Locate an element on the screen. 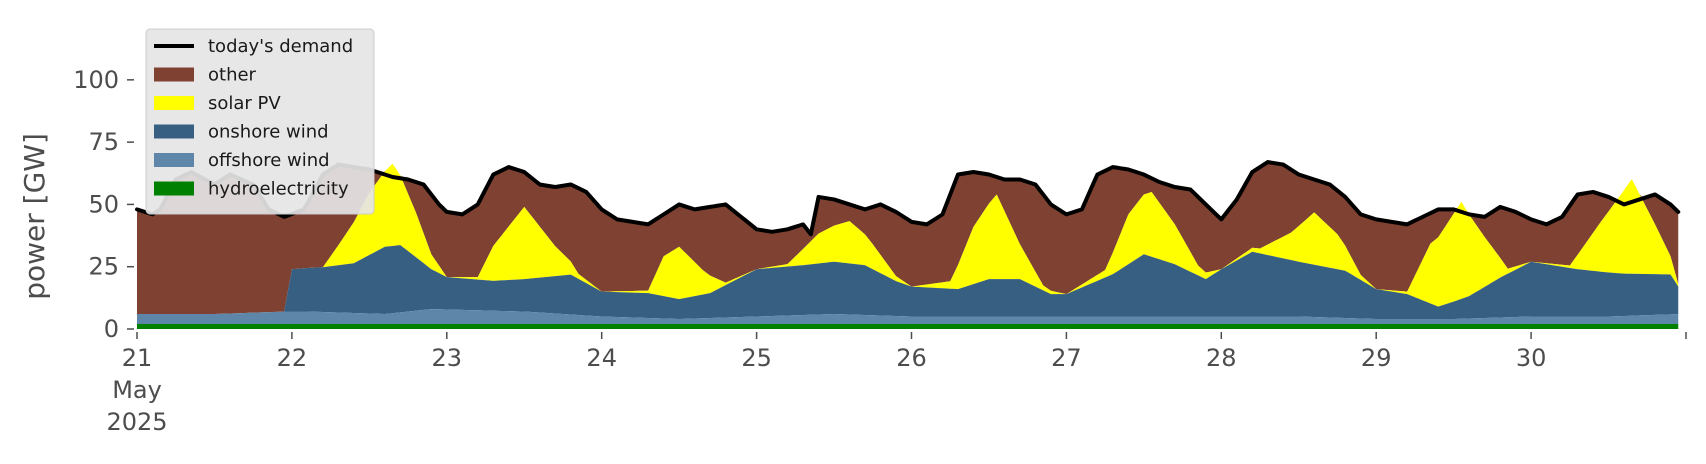 The height and width of the screenshot is (464, 1706). legend-label-today-s-demand: today's demand is located at coordinates (280, 46).